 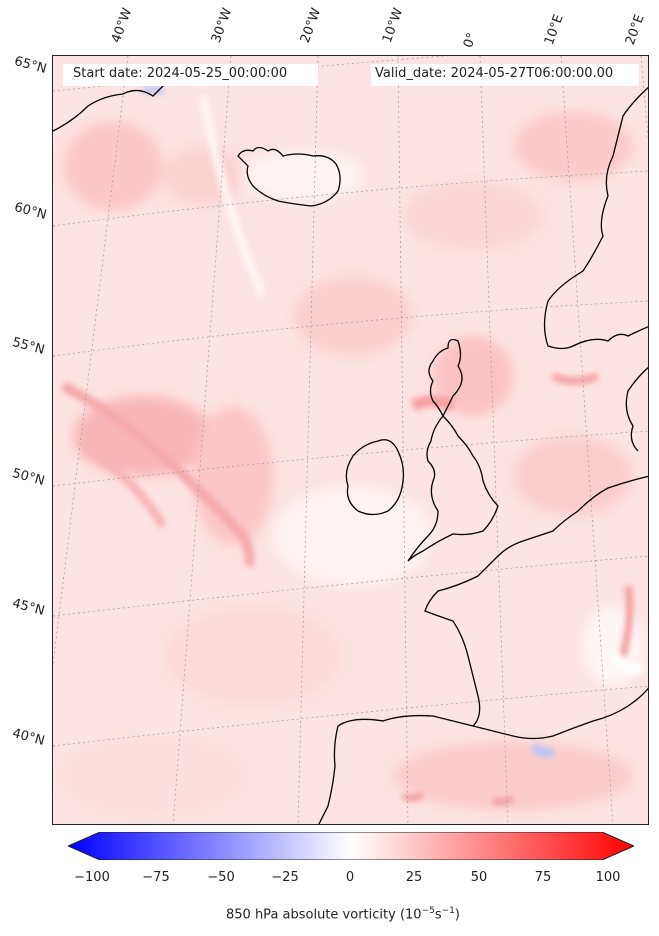 What do you see at coordinates (438, 915) in the screenshot?
I see `colorbar-label-mid: s` at bounding box center [438, 915].